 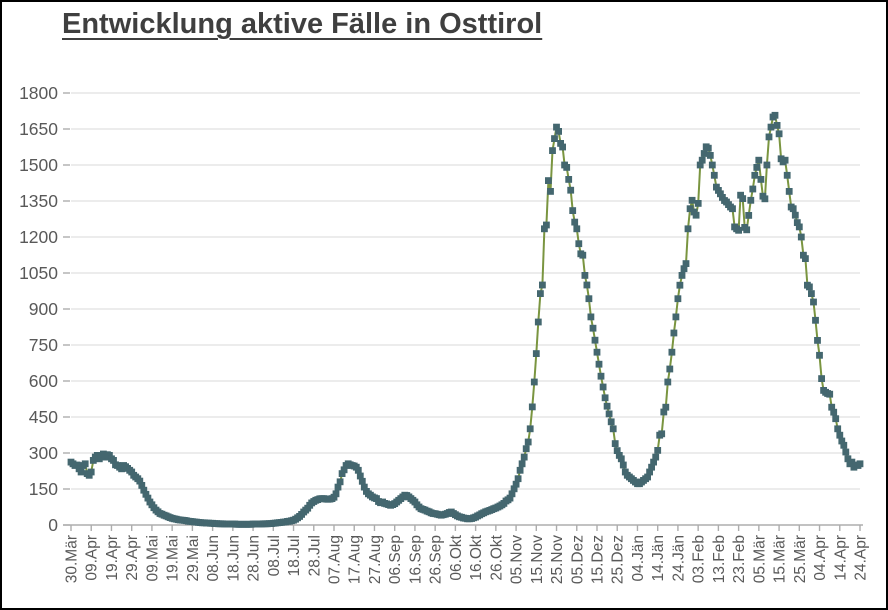 I want to click on x-tick-label: 26.Okt, so click(x=496, y=557).